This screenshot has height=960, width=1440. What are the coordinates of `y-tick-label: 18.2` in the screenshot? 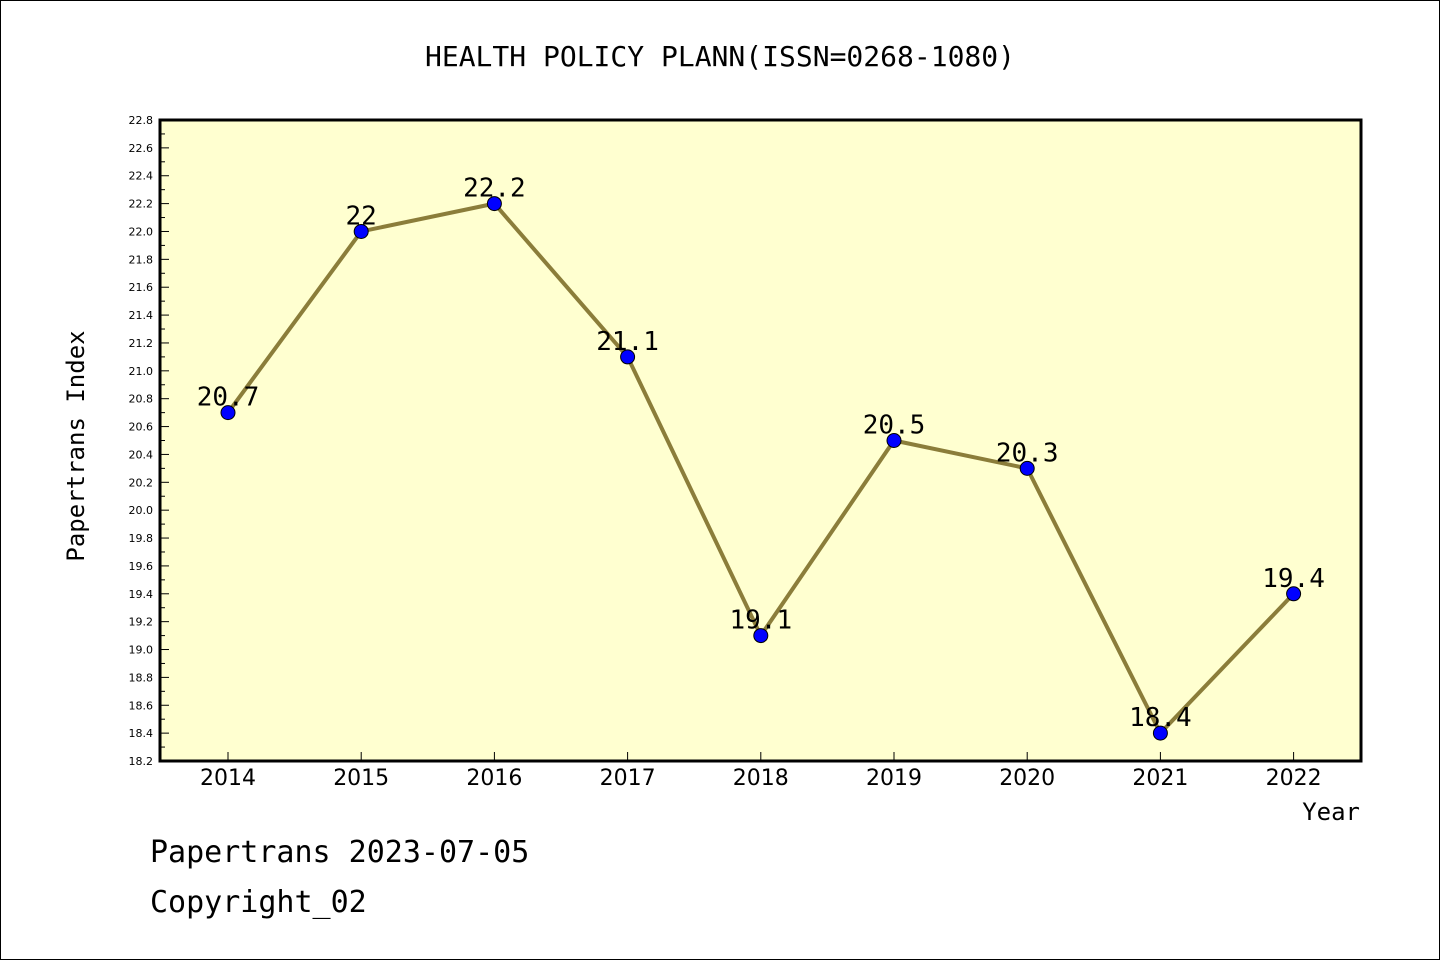 It's located at (141, 761).